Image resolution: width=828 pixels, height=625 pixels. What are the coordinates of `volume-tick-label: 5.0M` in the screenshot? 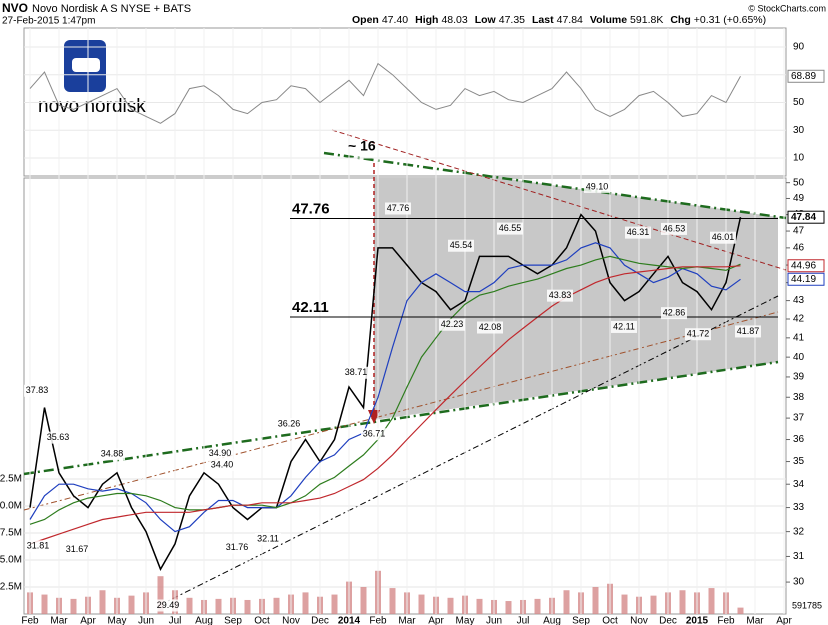 It's located at (11, 560).